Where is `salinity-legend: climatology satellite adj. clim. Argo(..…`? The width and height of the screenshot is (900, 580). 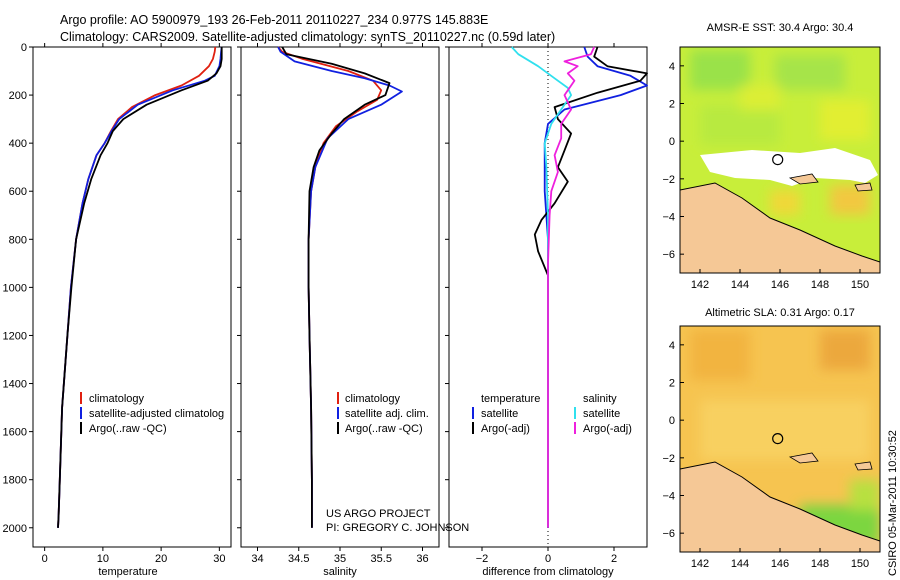 salinity-legend: climatology satellite adj. clim. Argo(..… is located at coordinates (383, 413).